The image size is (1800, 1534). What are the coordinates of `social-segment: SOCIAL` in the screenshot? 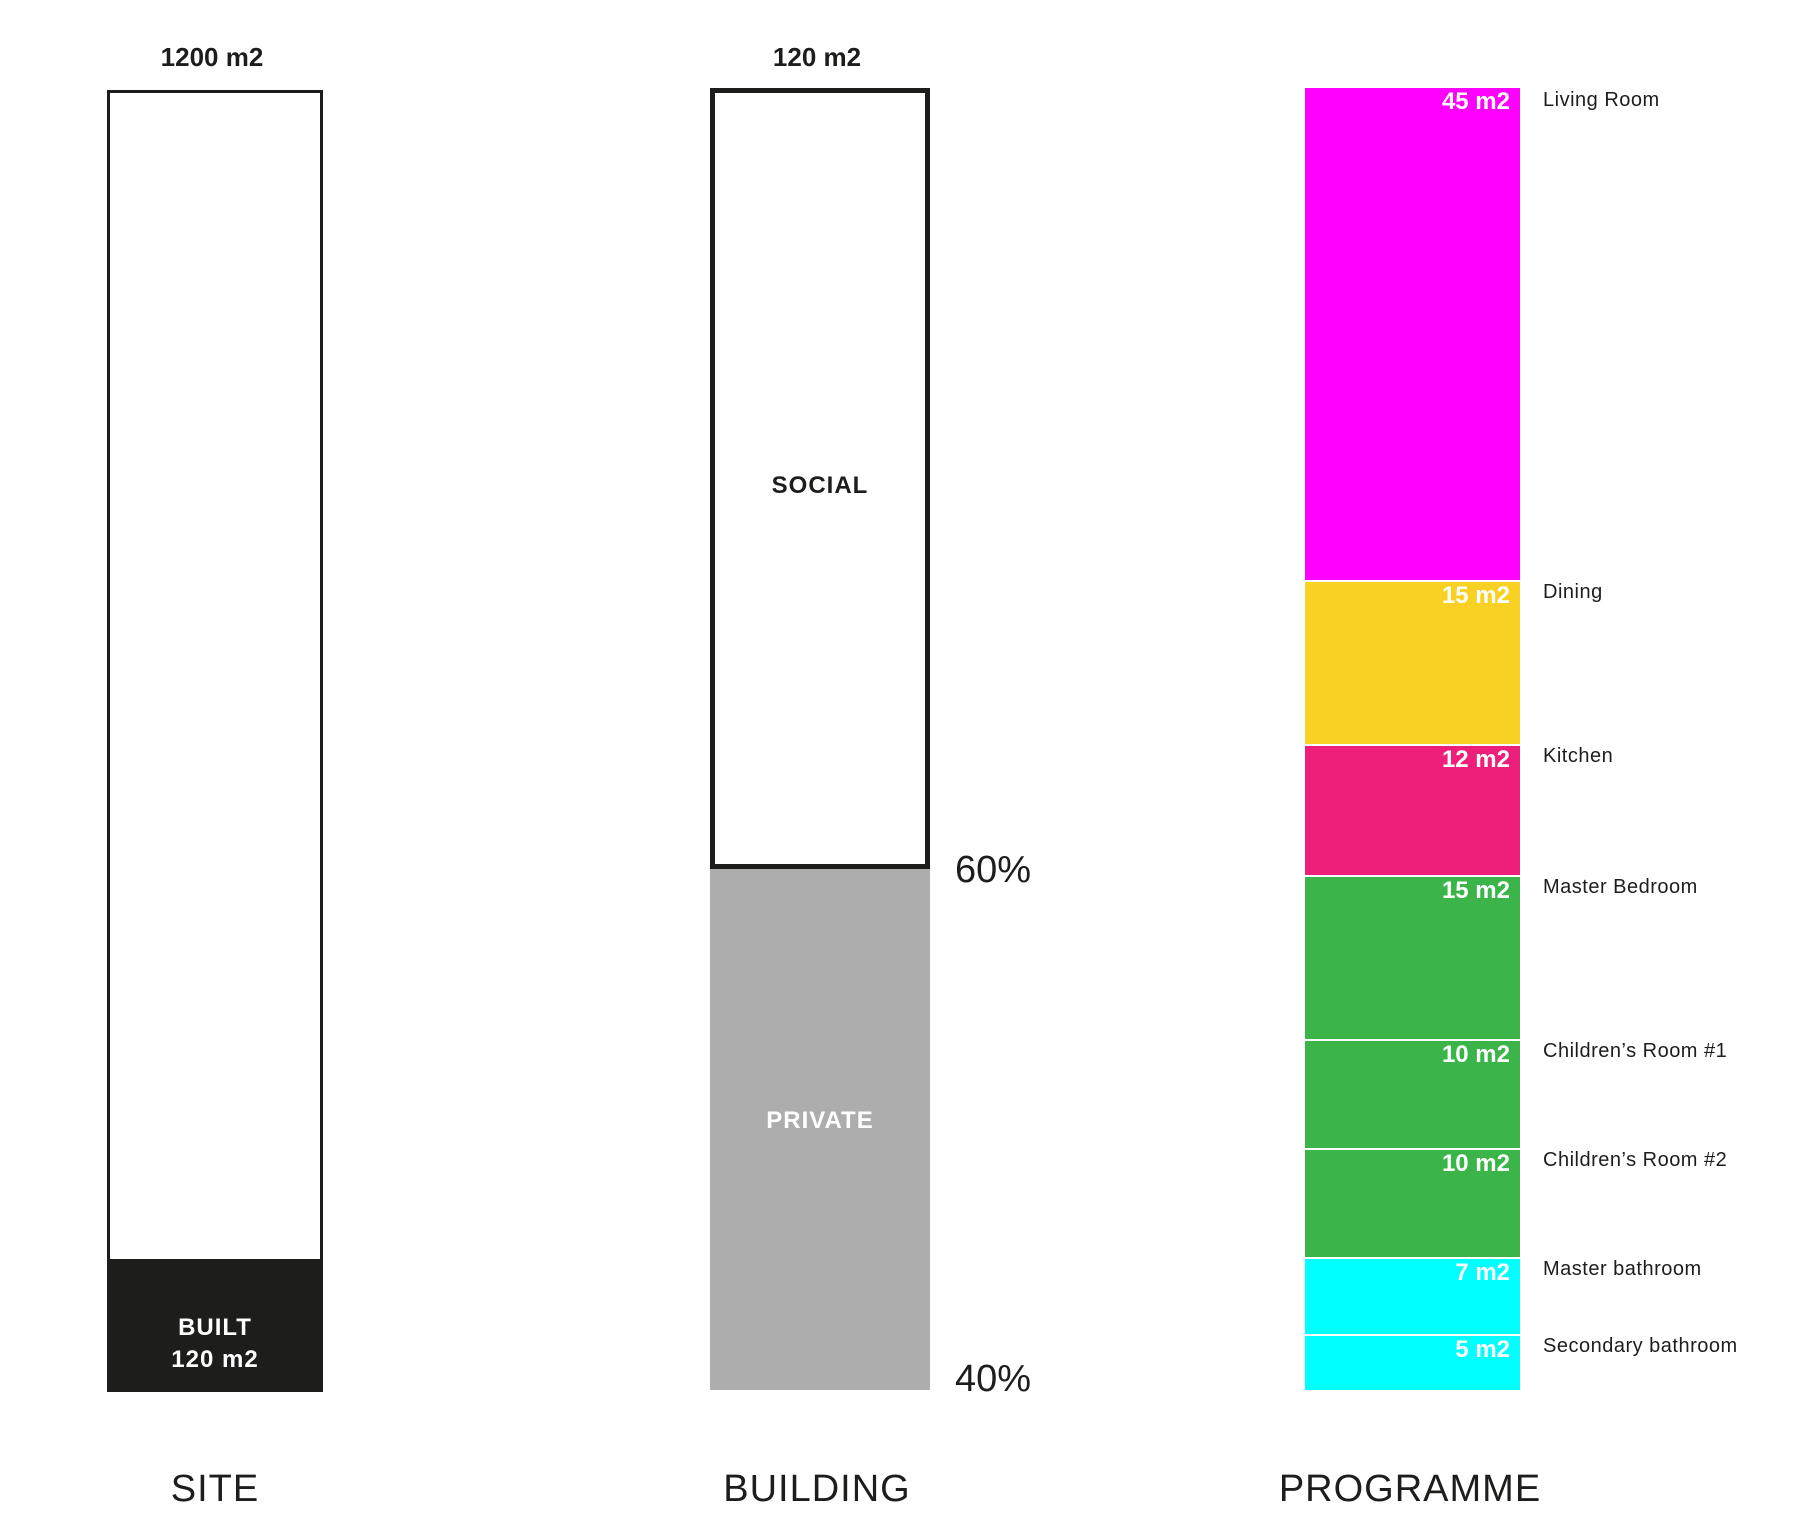 It's located at (820, 478).